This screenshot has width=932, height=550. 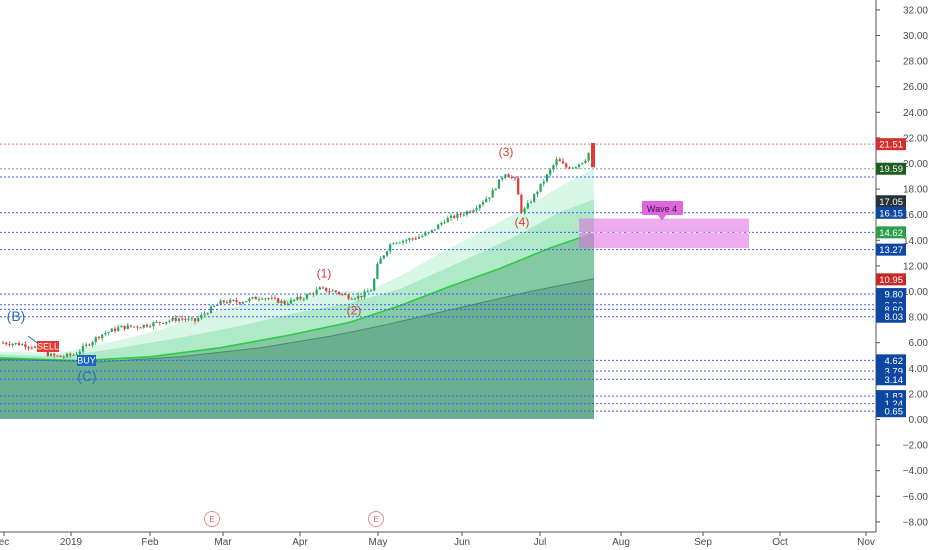 I want to click on price-tag-label: 10.95, so click(x=891, y=280).